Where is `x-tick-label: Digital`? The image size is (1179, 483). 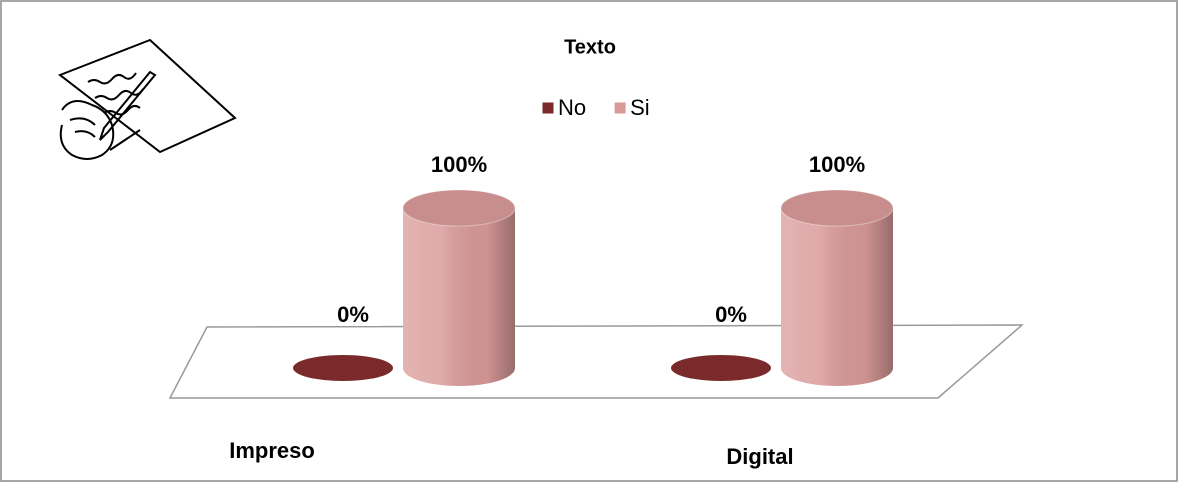
x-tick-label: Digital is located at coordinates (759, 456).